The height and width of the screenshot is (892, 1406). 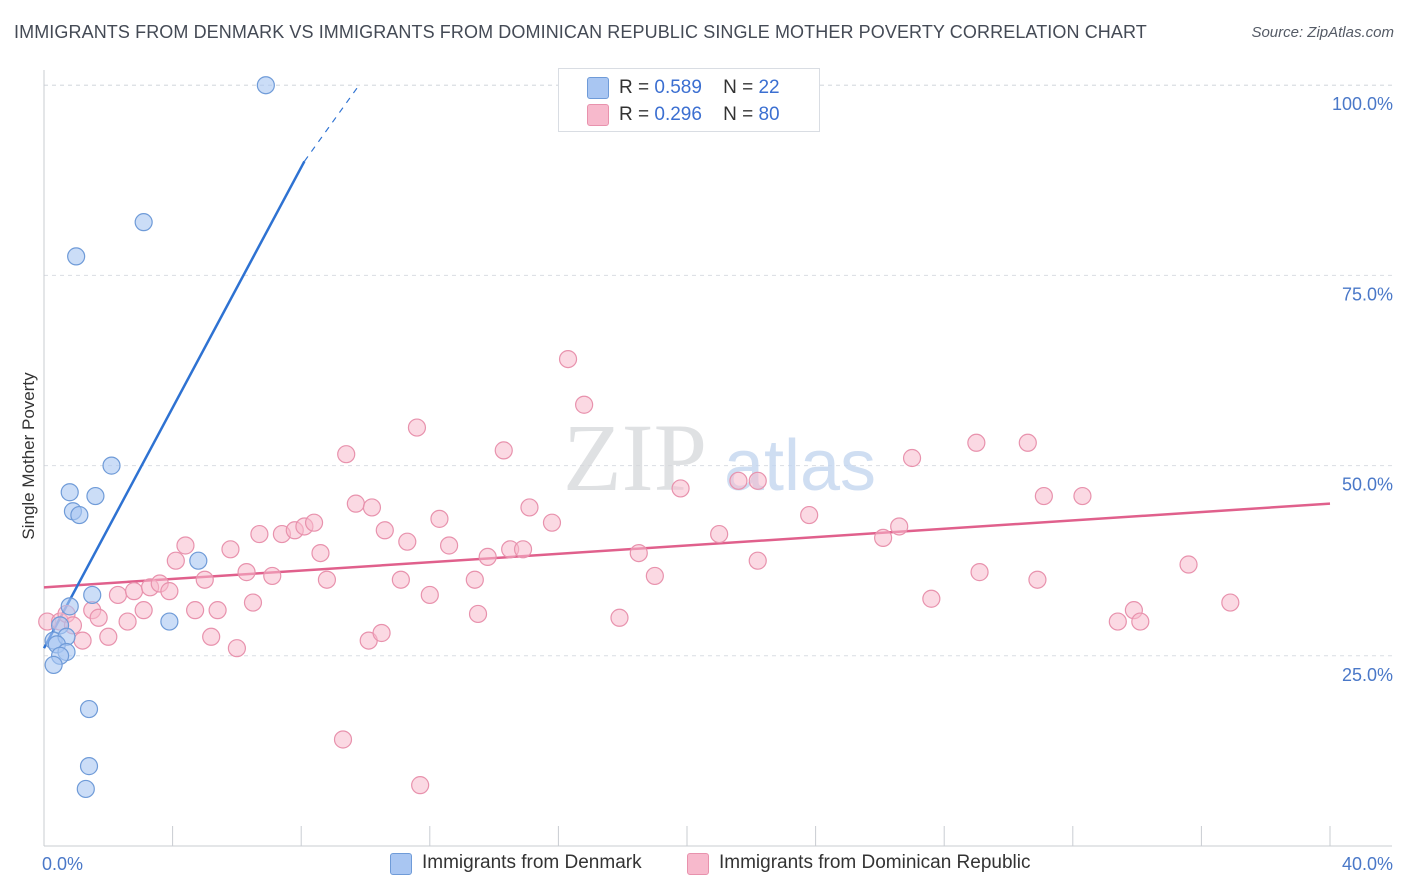 What do you see at coordinates (678, 87) in the screenshot?
I see `denmark-r-value: 0.589` at bounding box center [678, 87].